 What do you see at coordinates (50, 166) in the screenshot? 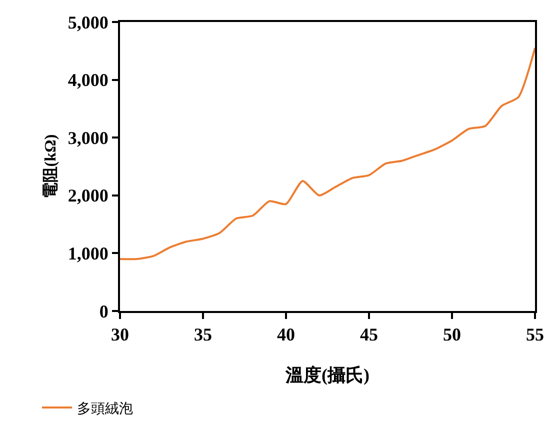
I see `y-axis-title: 電阻(kΩ)` at bounding box center [50, 166].